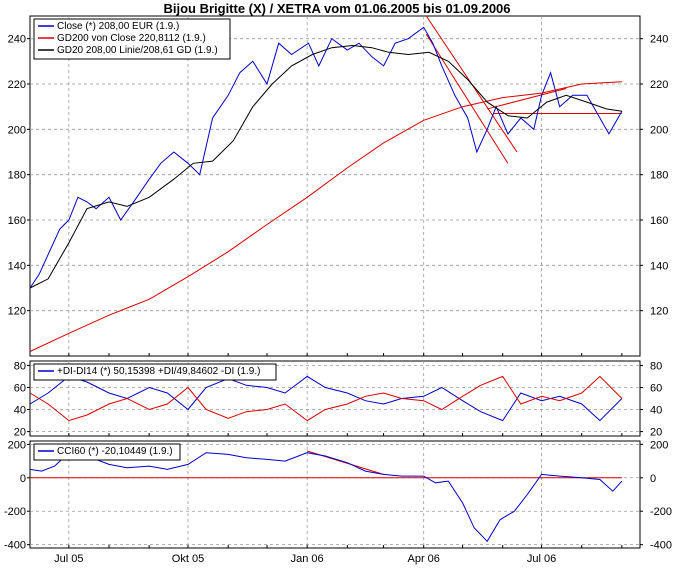 Image resolution: width=674 pixels, height=568 pixels. I want to click on x-tick-label: Jul 05, so click(68, 559).